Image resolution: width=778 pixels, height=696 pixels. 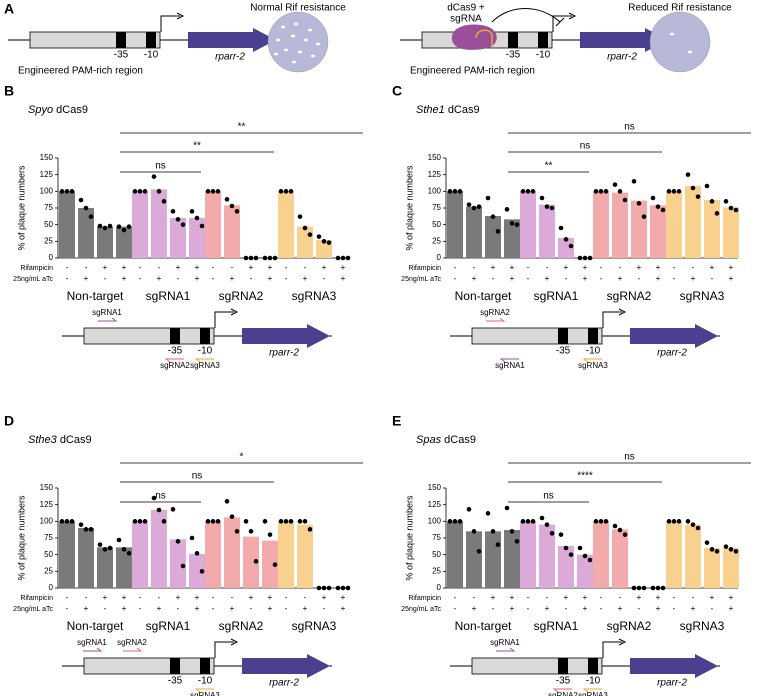 I want to click on chart-title: Spyo dCas9, so click(x=58, y=110).